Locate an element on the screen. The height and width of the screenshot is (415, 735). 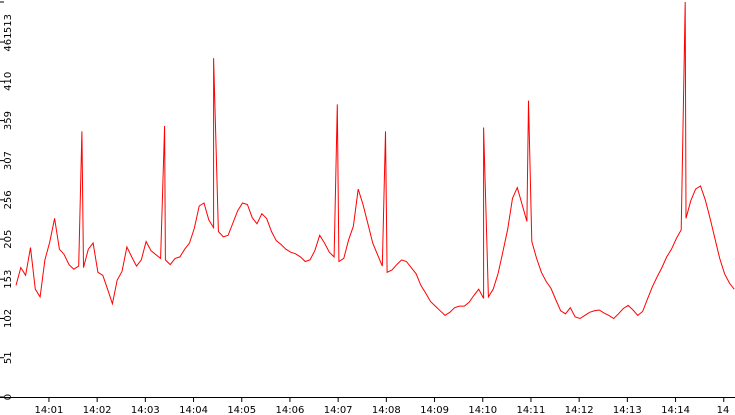
x-tick-label: 14:09 is located at coordinates (434, 410).